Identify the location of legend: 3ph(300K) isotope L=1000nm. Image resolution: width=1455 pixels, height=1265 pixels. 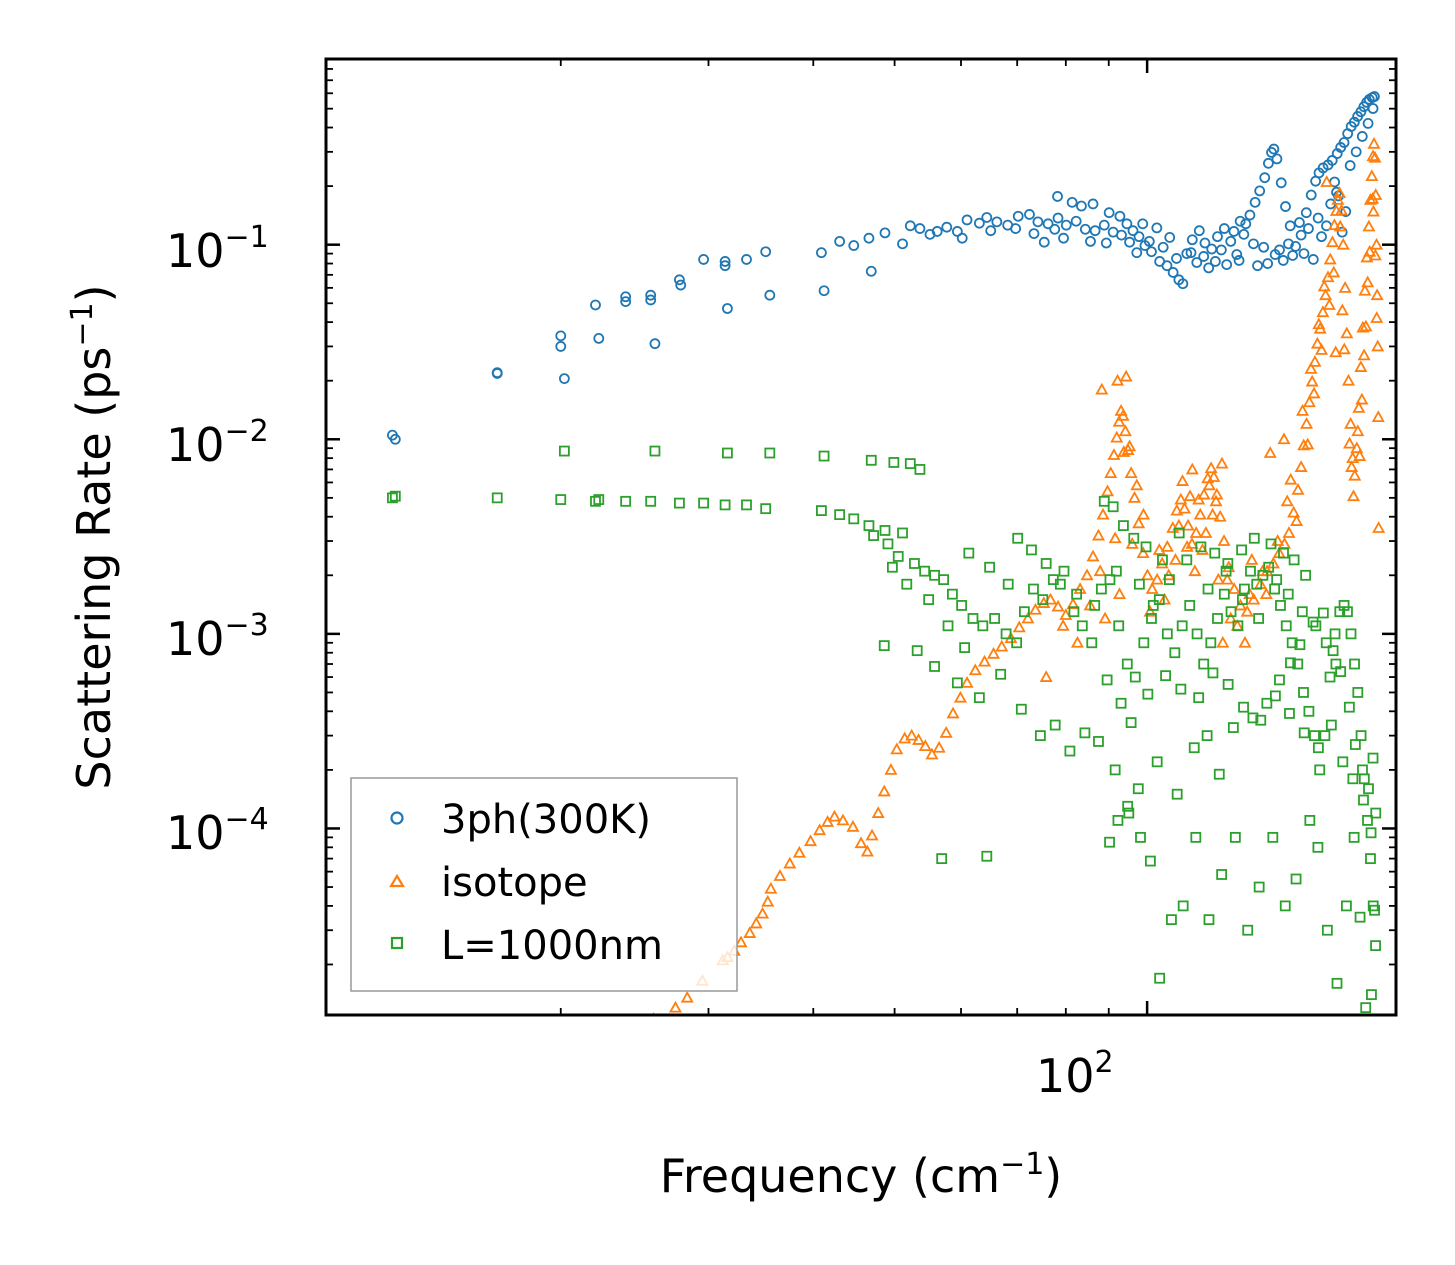
(544, 884).